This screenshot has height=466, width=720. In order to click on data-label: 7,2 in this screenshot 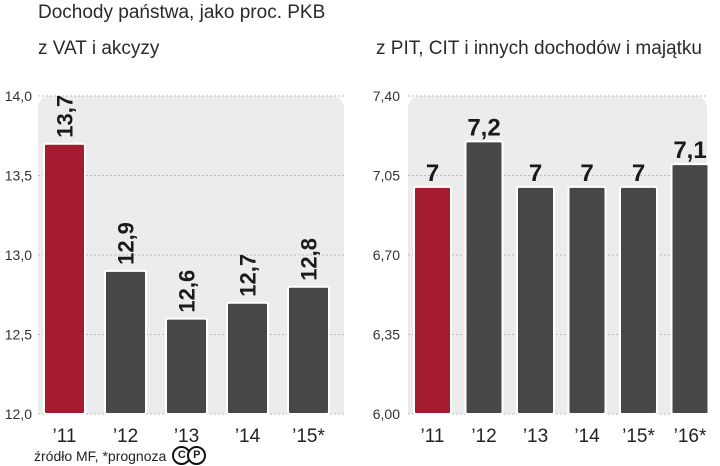, I will do `click(483, 127)`.